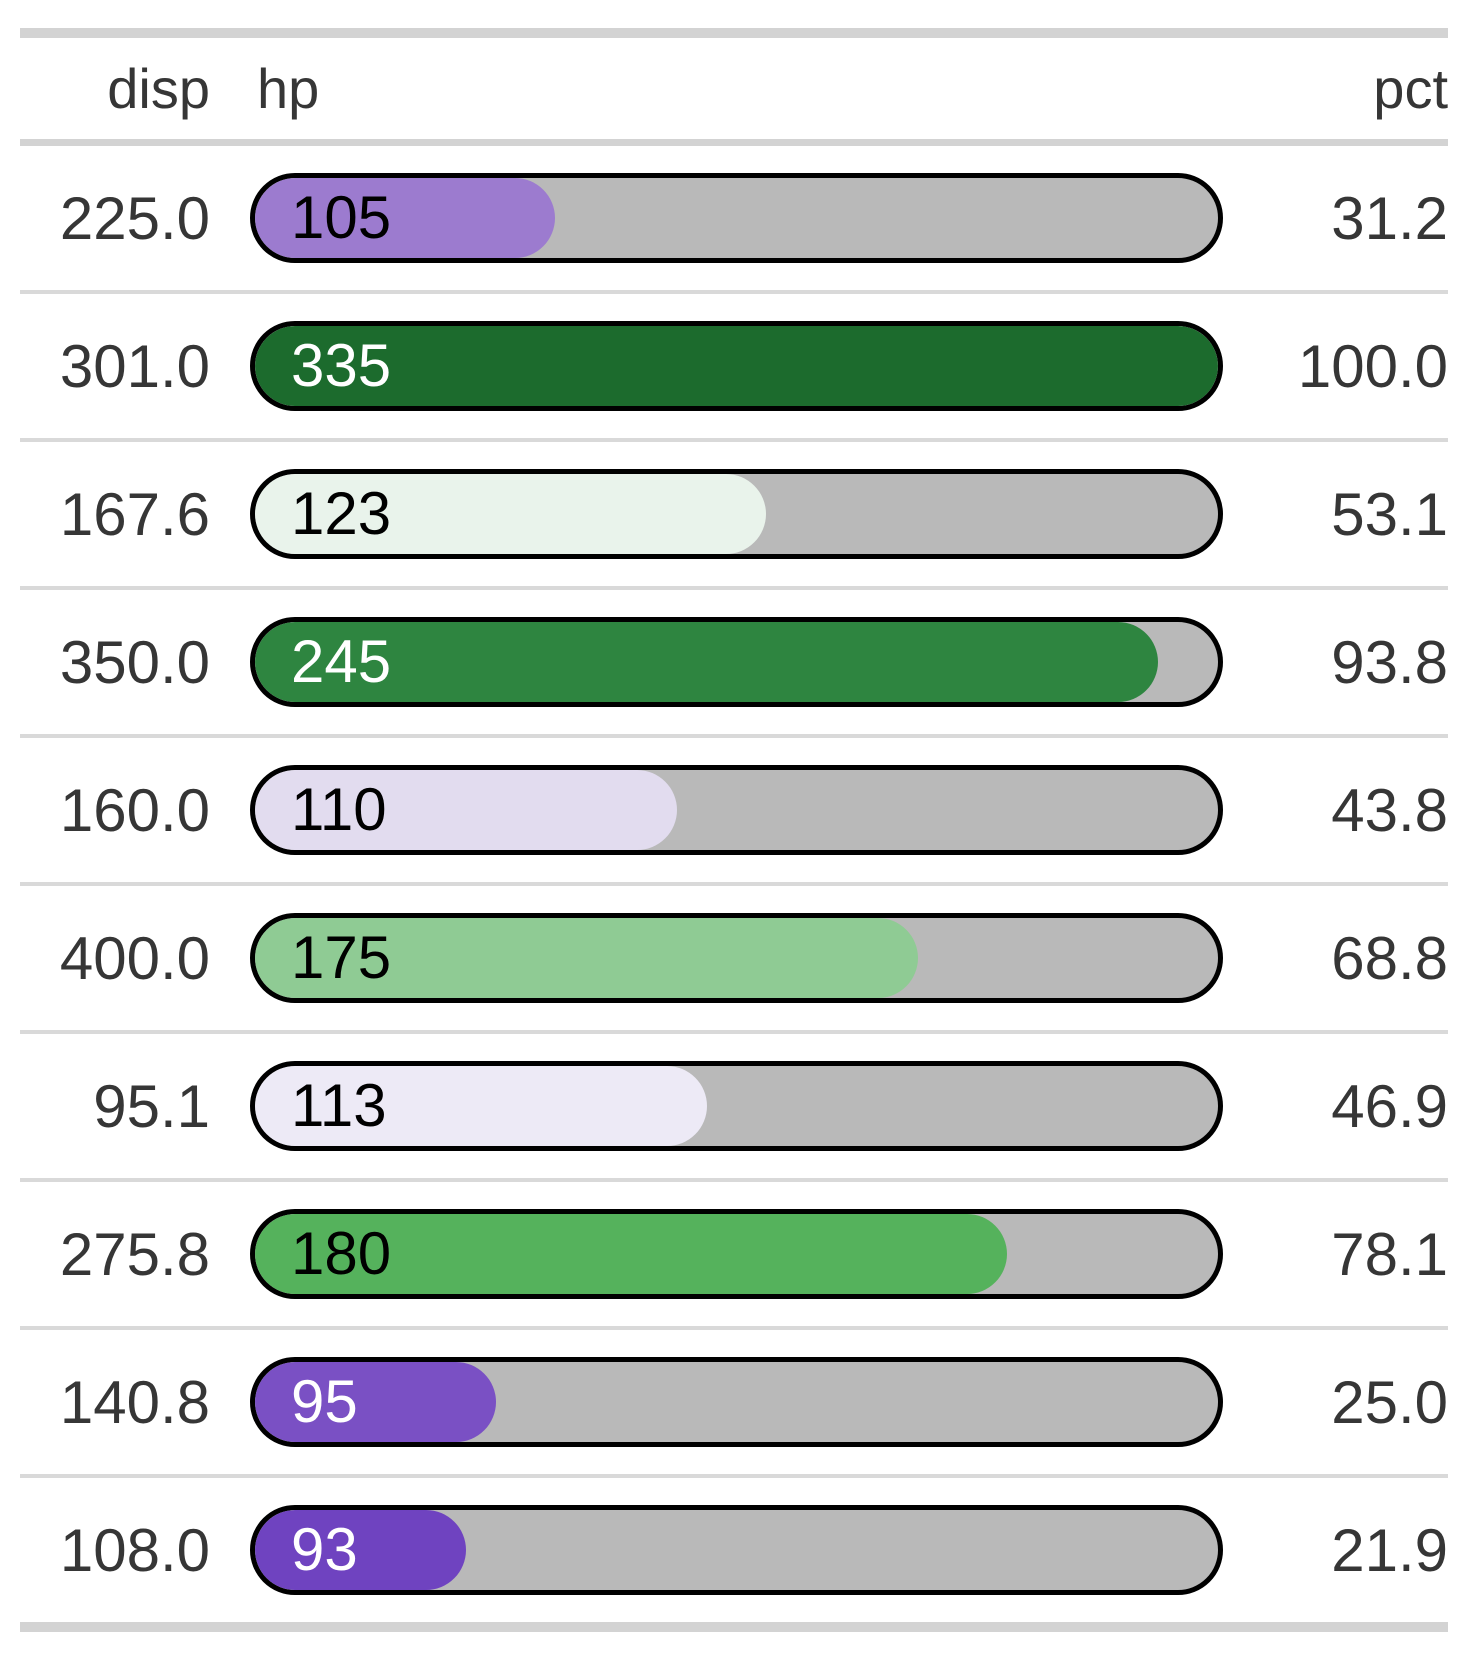  Describe the element at coordinates (1389, 810) in the screenshot. I see `pct-value: 43.8` at that location.